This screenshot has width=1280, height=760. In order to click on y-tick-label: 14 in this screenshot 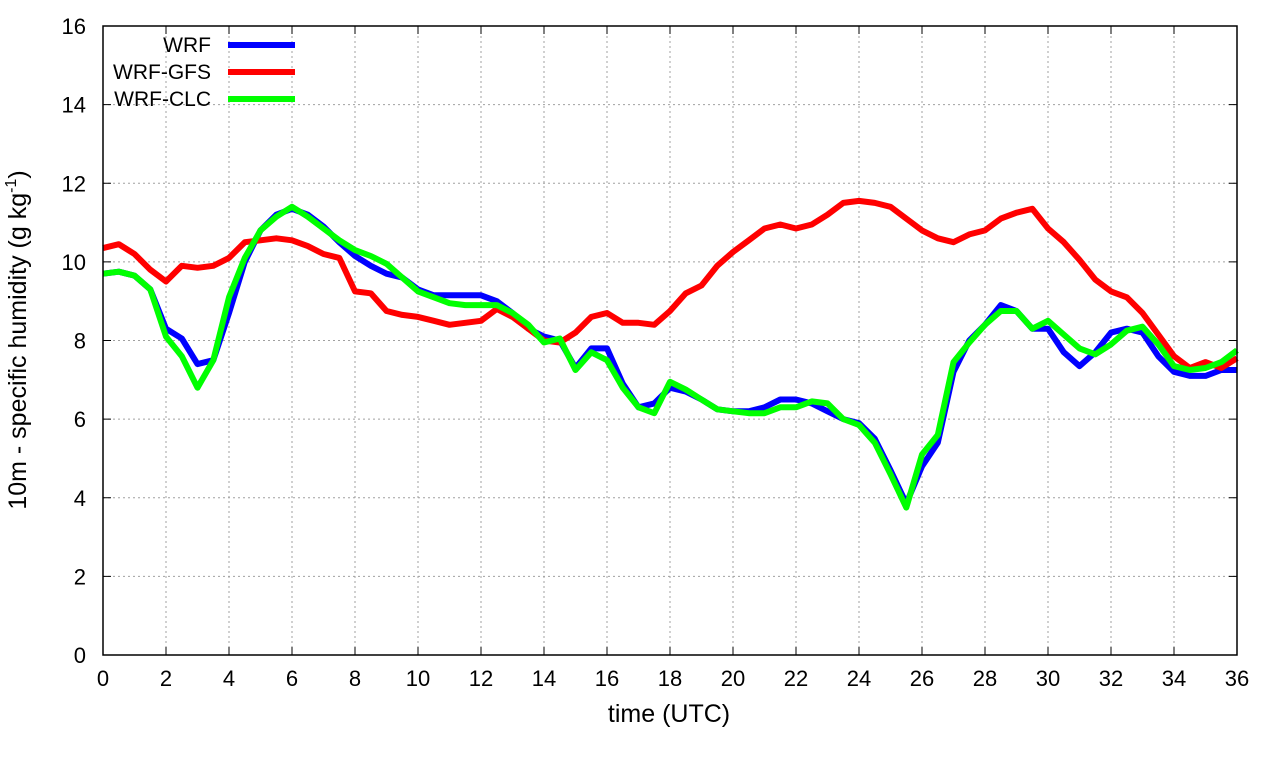, I will do `click(74, 105)`.